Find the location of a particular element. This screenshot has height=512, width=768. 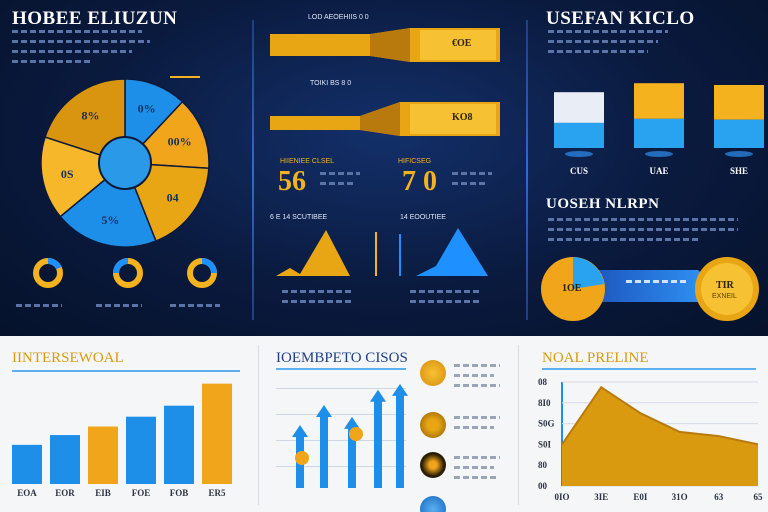

arrow-bar-chart is located at coordinates (350, 435).